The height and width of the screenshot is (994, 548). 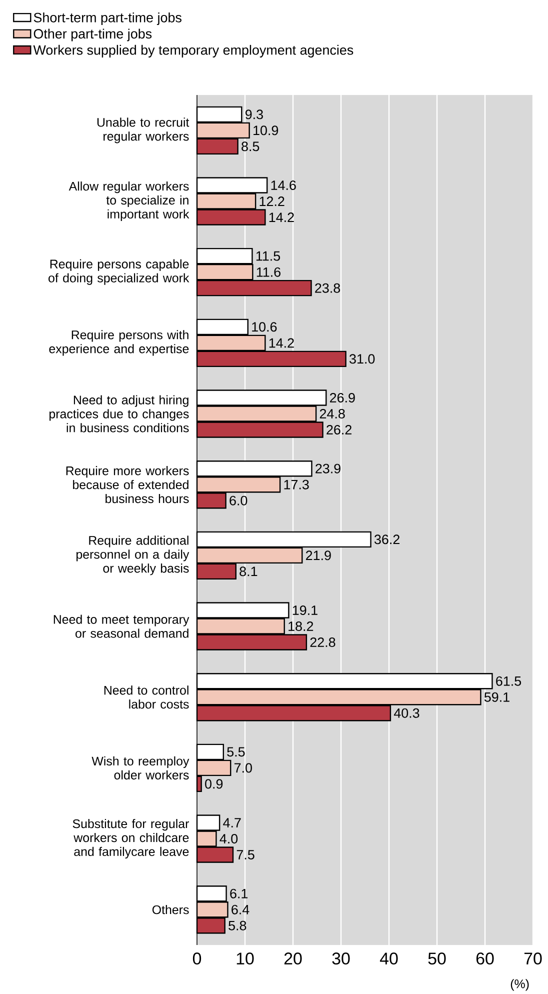 What do you see at coordinates (197, 958) in the screenshot?
I see `x-tick-label: 0` at bounding box center [197, 958].